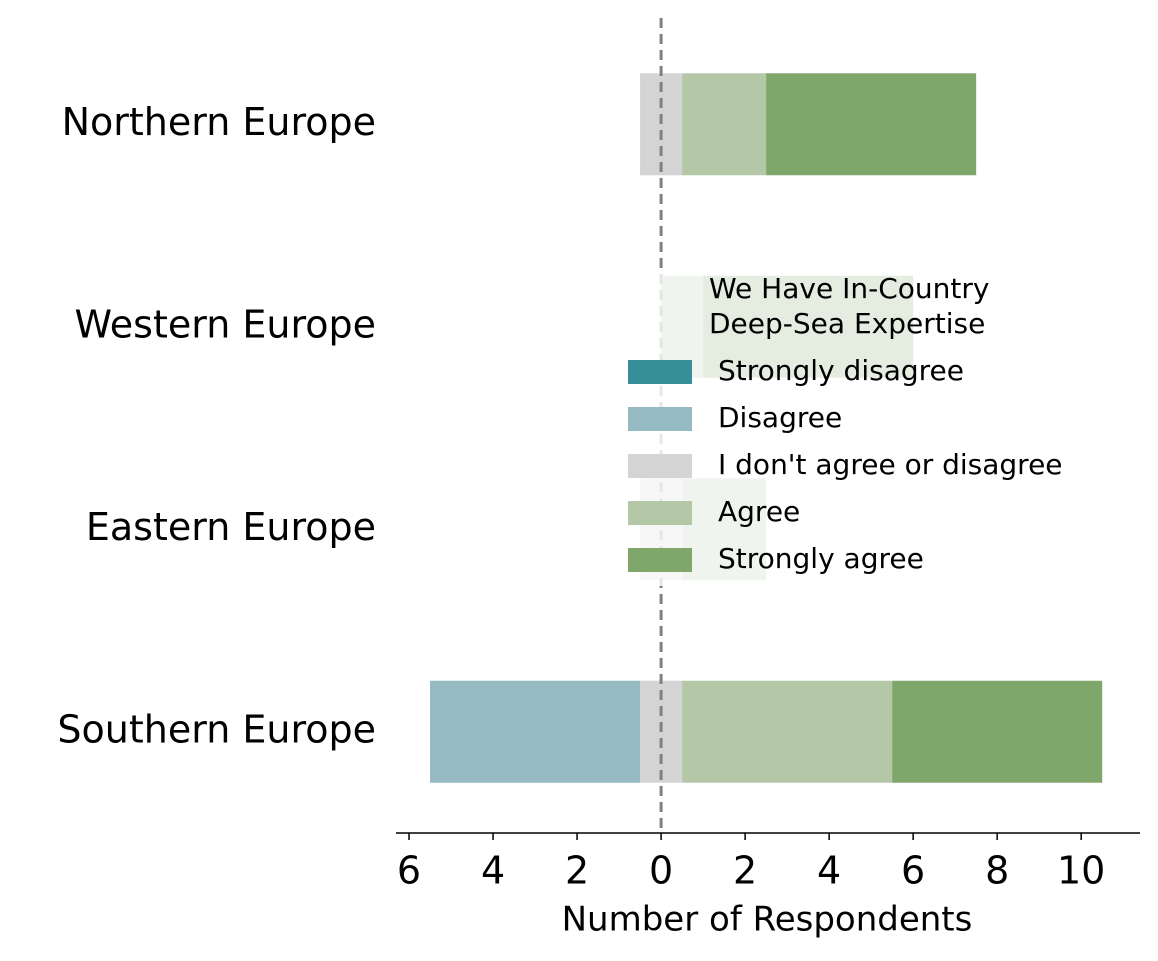  Describe the element at coordinates (661, 871) in the screenshot. I see `x-tick-label: 0` at that location.